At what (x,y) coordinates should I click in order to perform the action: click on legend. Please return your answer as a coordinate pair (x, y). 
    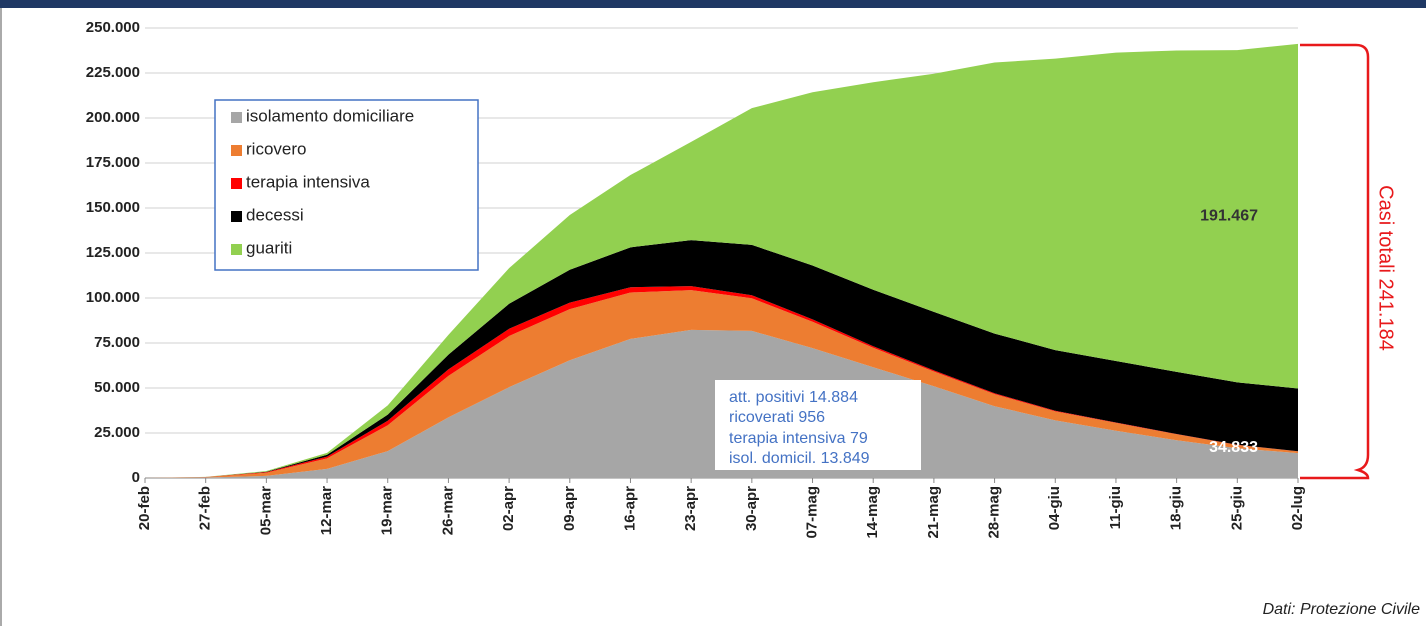
    Looking at the image, I should click on (346, 185).